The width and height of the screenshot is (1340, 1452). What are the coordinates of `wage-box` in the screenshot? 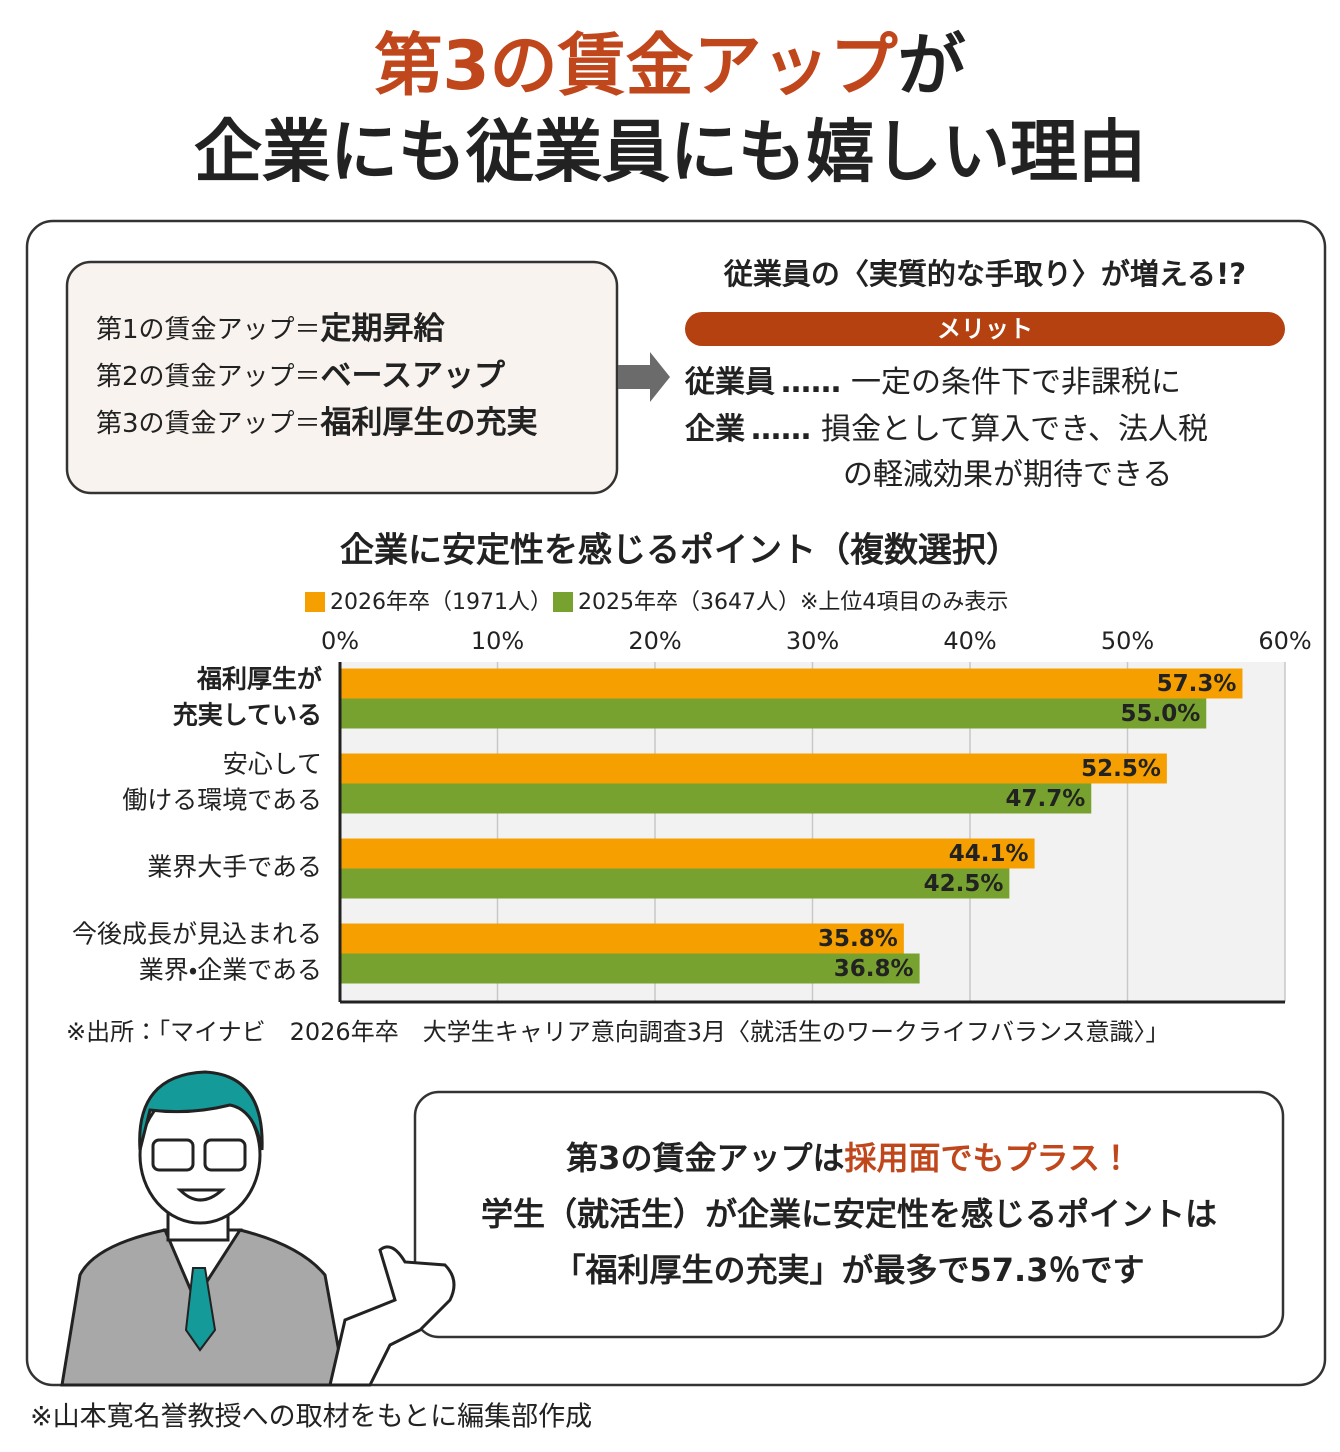 It's located at (342, 377).